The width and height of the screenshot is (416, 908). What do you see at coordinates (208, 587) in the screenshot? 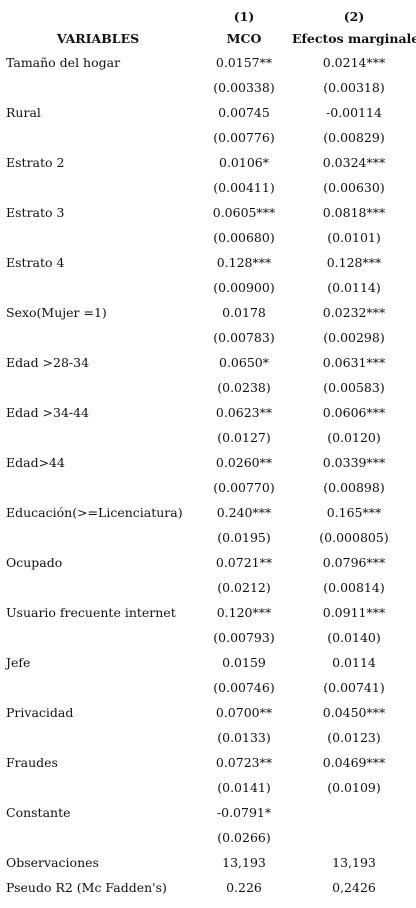
I see `table-row: (0.0212) (0.00814)` at bounding box center [208, 587].